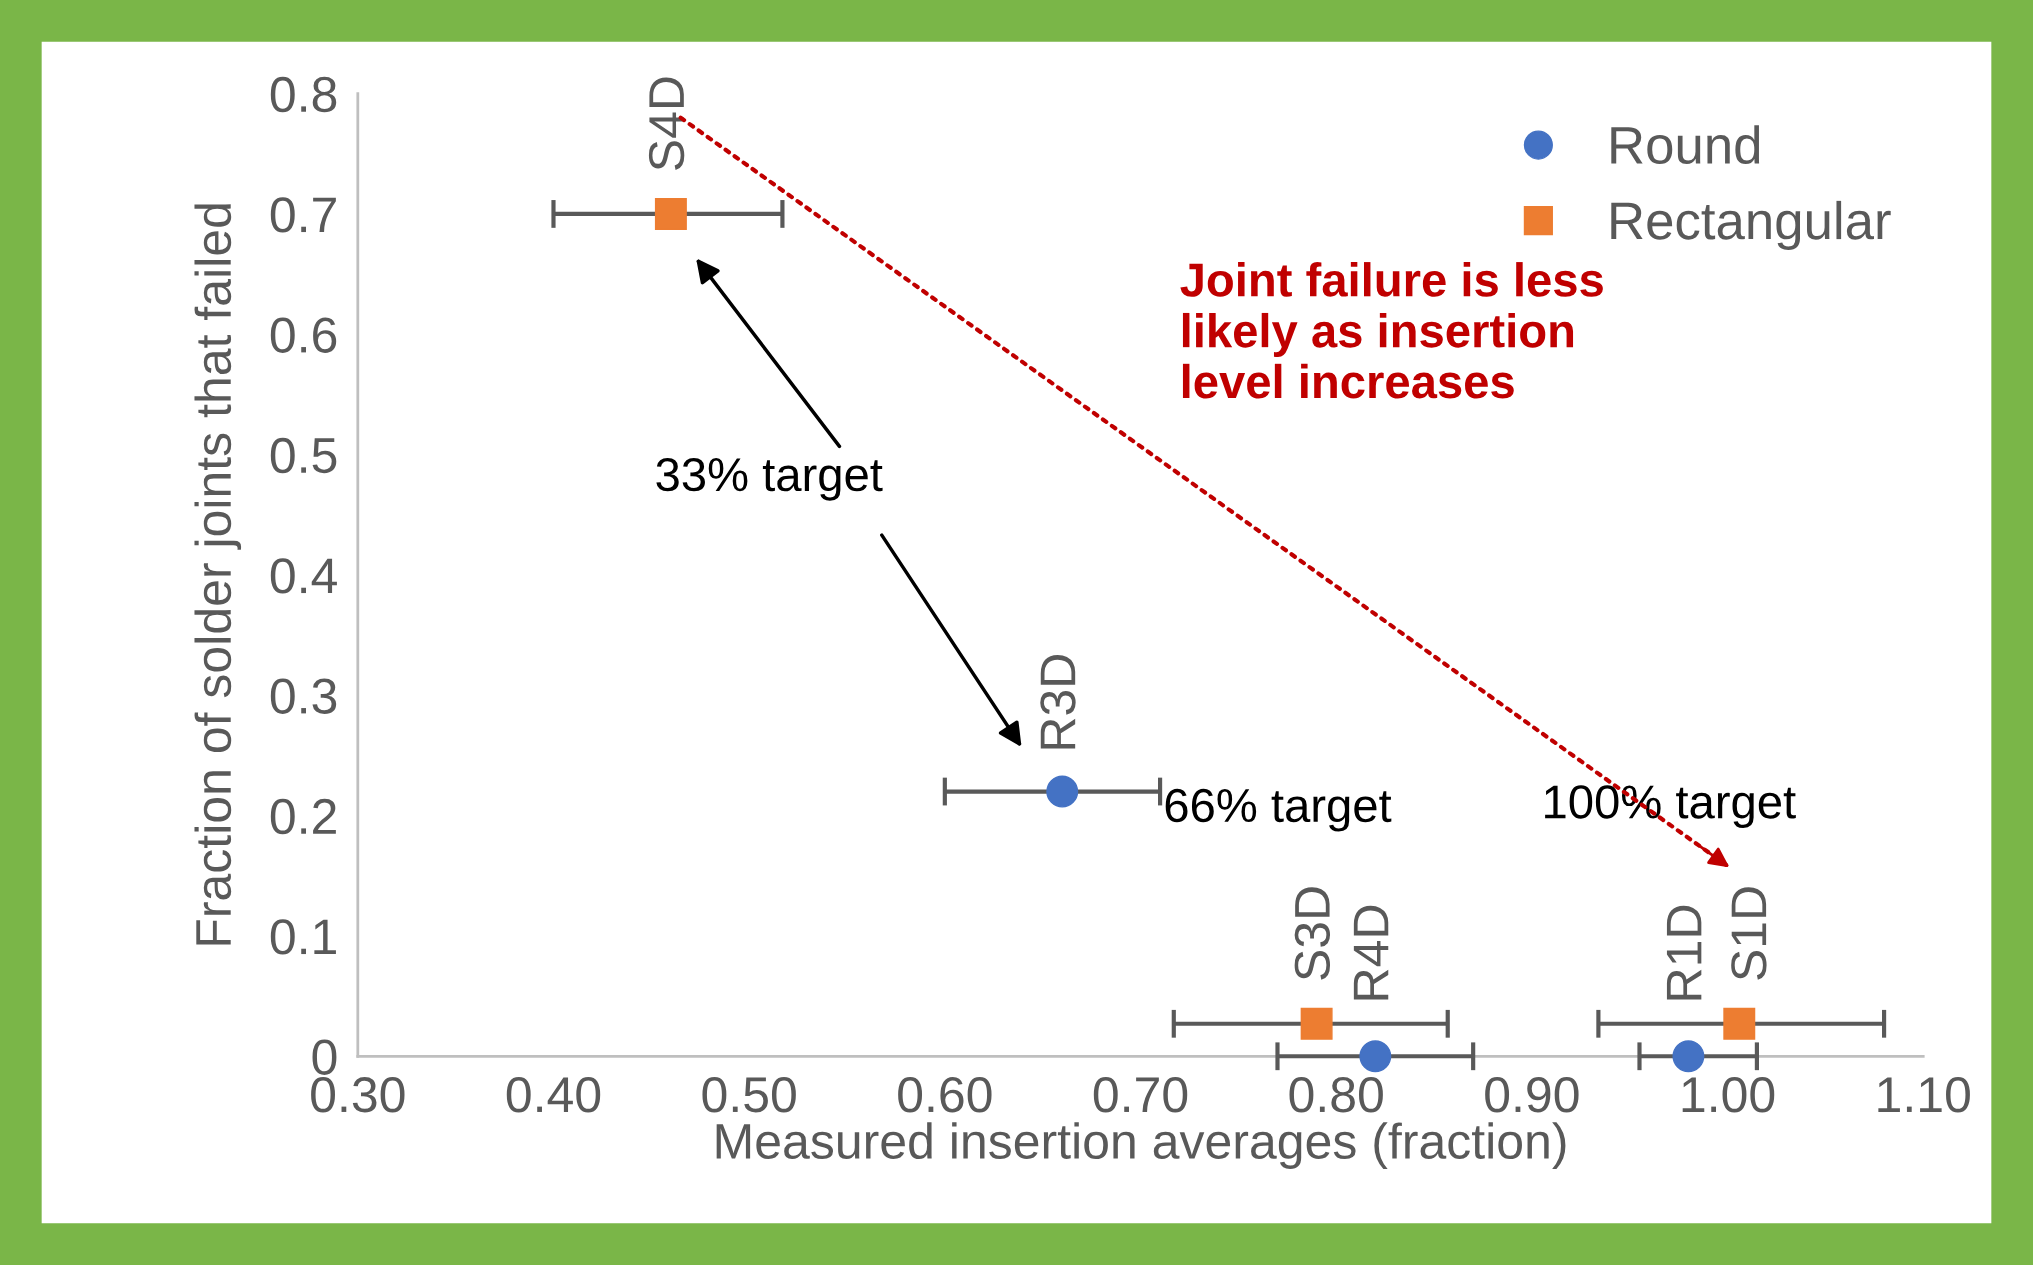 The width and height of the screenshot is (2033, 1265). Describe the element at coordinates (303, 335) in the screenshot. I see `y-tick-label: 0.6` at that location.